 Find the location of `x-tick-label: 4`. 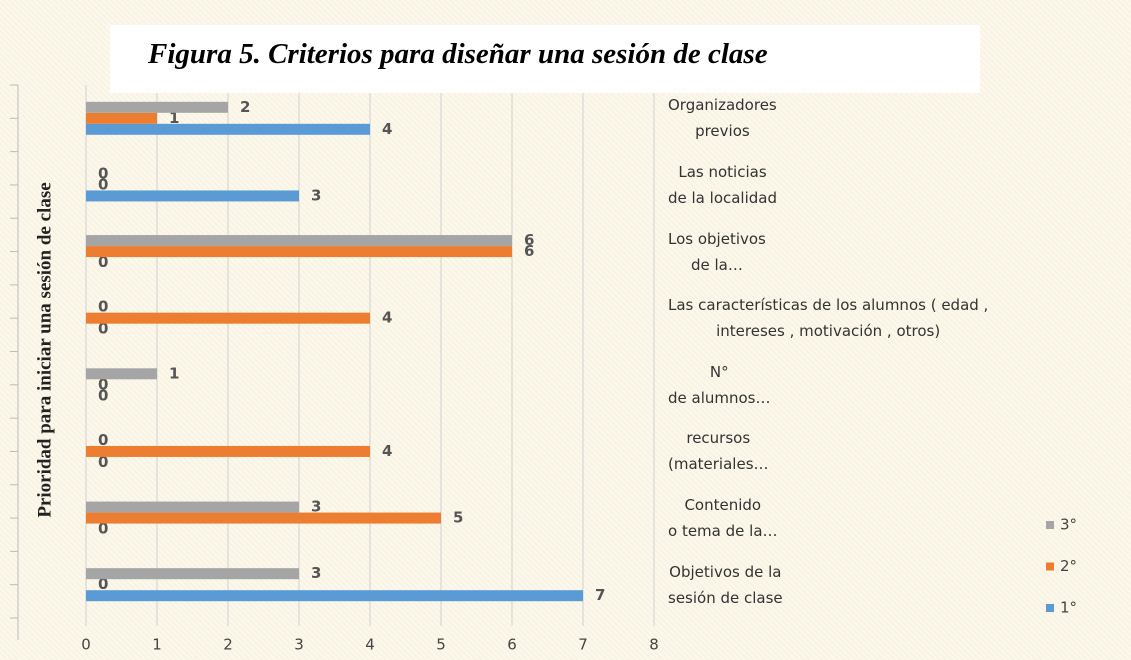

x-tick-label: 4 is located at coordinates (370, 645).